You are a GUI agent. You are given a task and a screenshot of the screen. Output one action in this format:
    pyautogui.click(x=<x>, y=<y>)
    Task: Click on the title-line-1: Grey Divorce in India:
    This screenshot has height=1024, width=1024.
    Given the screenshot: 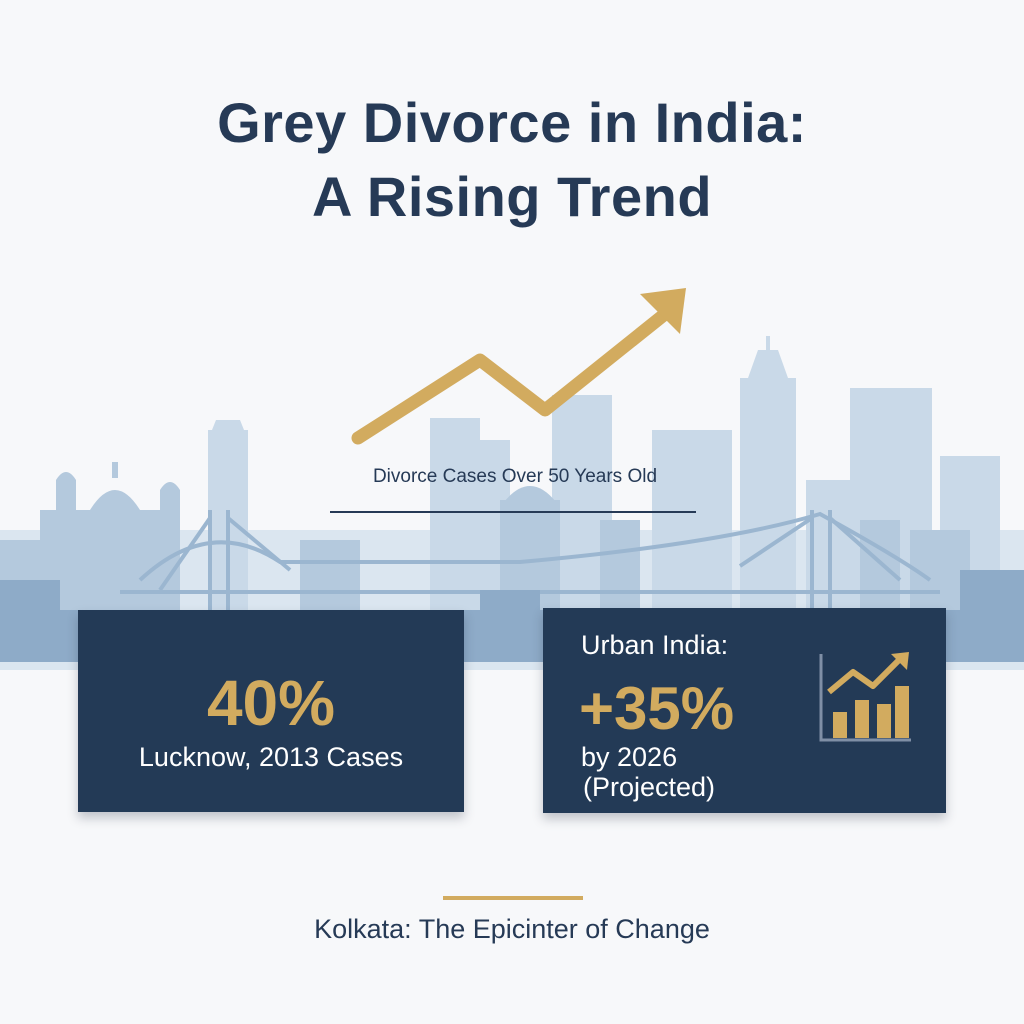 What is the action you would take?
    pyautogui.click(x=512, y=122)
    